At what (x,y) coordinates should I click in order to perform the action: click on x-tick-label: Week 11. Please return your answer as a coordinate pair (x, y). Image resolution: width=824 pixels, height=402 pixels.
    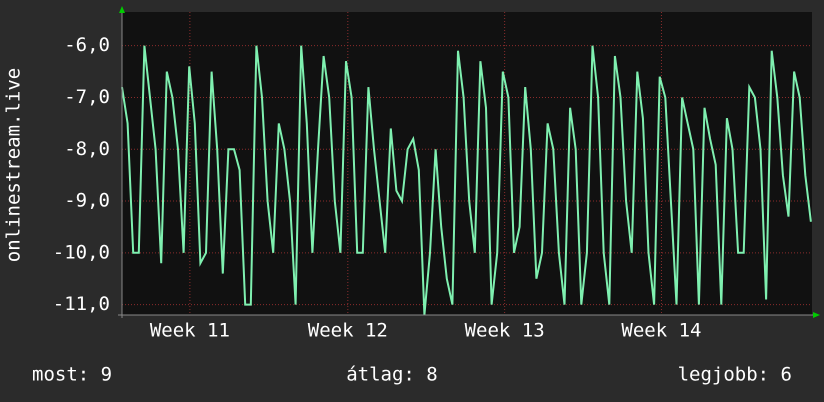
    Looking at the image, I should click on (190, 331).